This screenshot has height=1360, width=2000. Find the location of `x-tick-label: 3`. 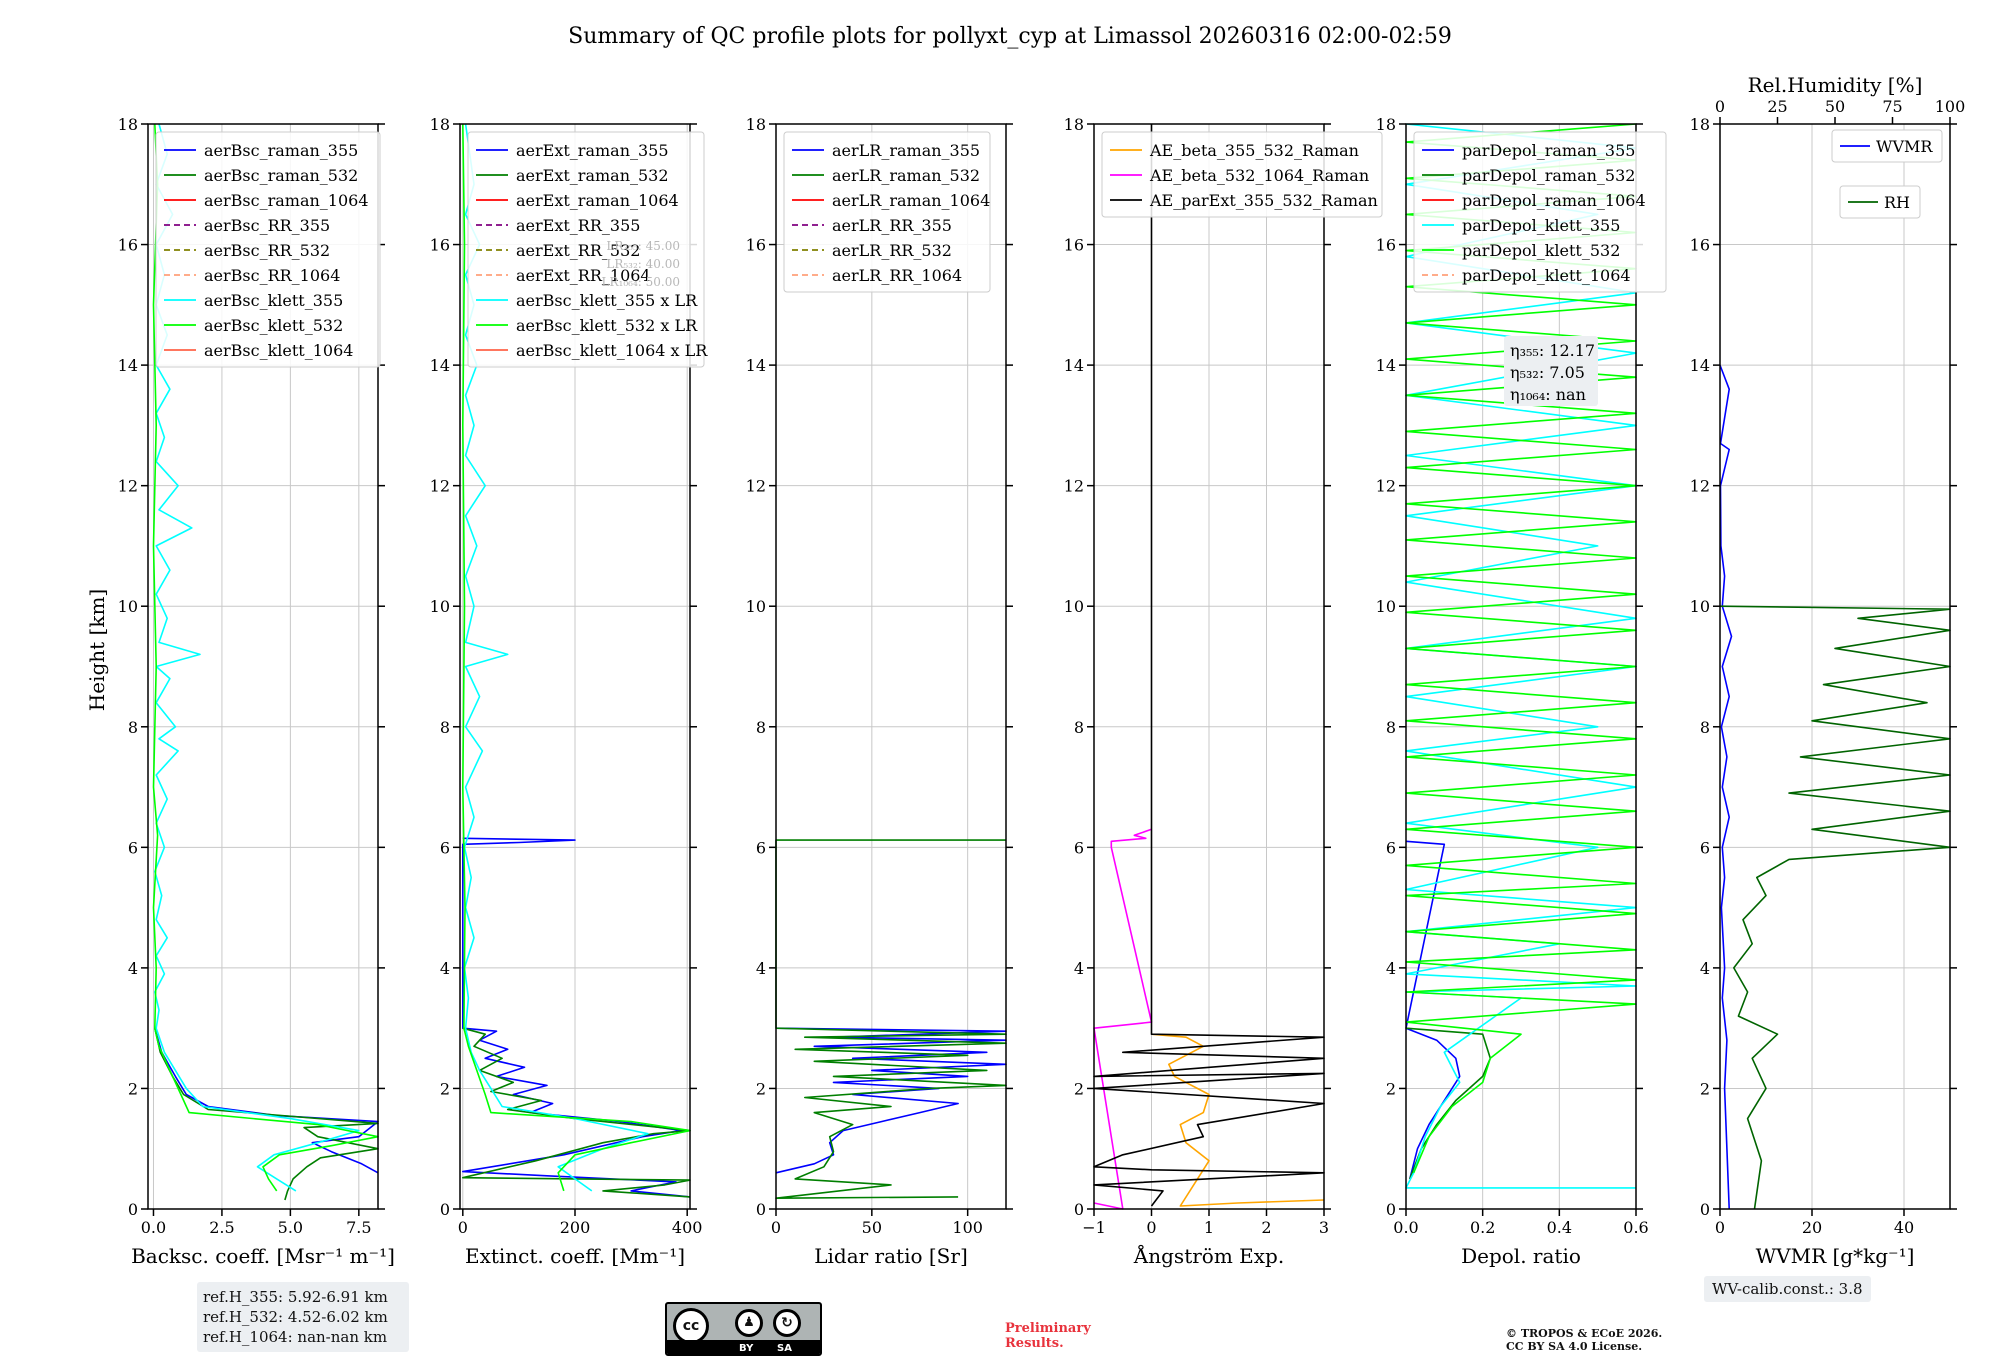

x-tick-label: 3 is located at coordinates (1324, 1227).